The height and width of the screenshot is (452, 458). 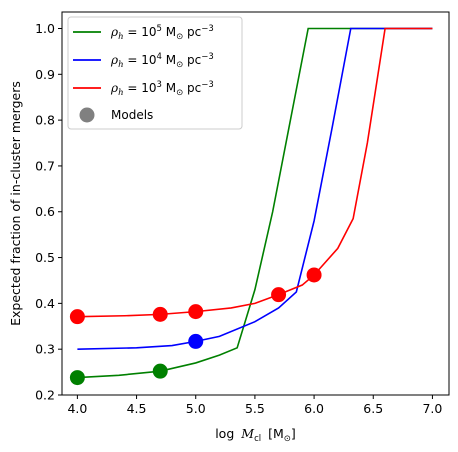 What do you see at coordinates (432, 408) in the screenshot?
I see `x-tick-label: 7.0` at bounding box center [432, 408].